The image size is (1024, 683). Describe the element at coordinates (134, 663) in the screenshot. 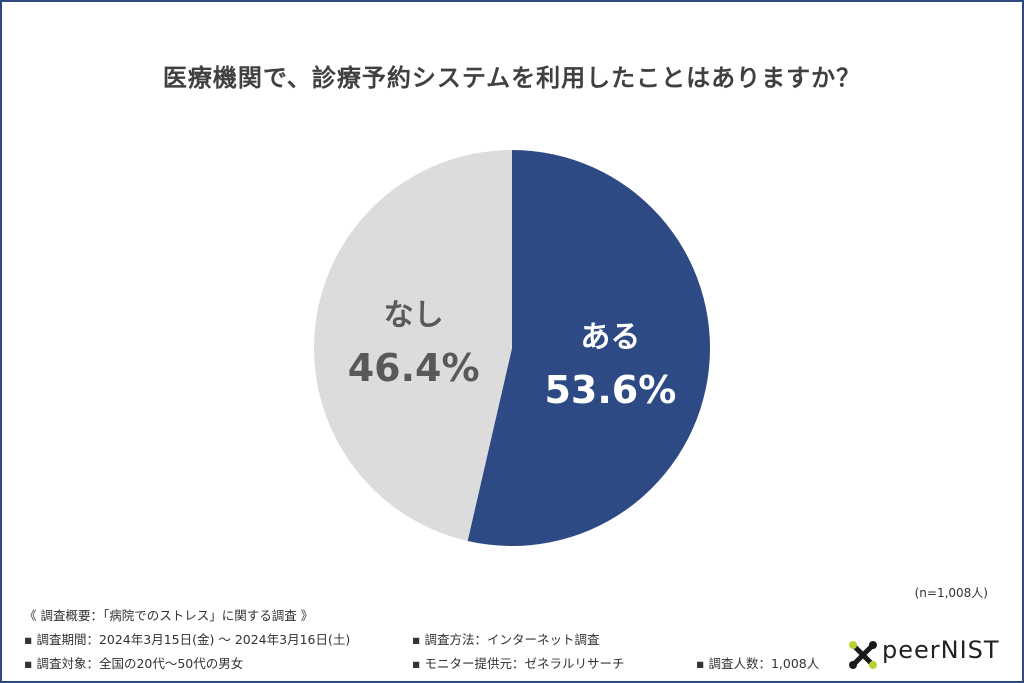

I see `survey-target: ▪ 調査対象：全国の20代〜50代の男女` at that location.